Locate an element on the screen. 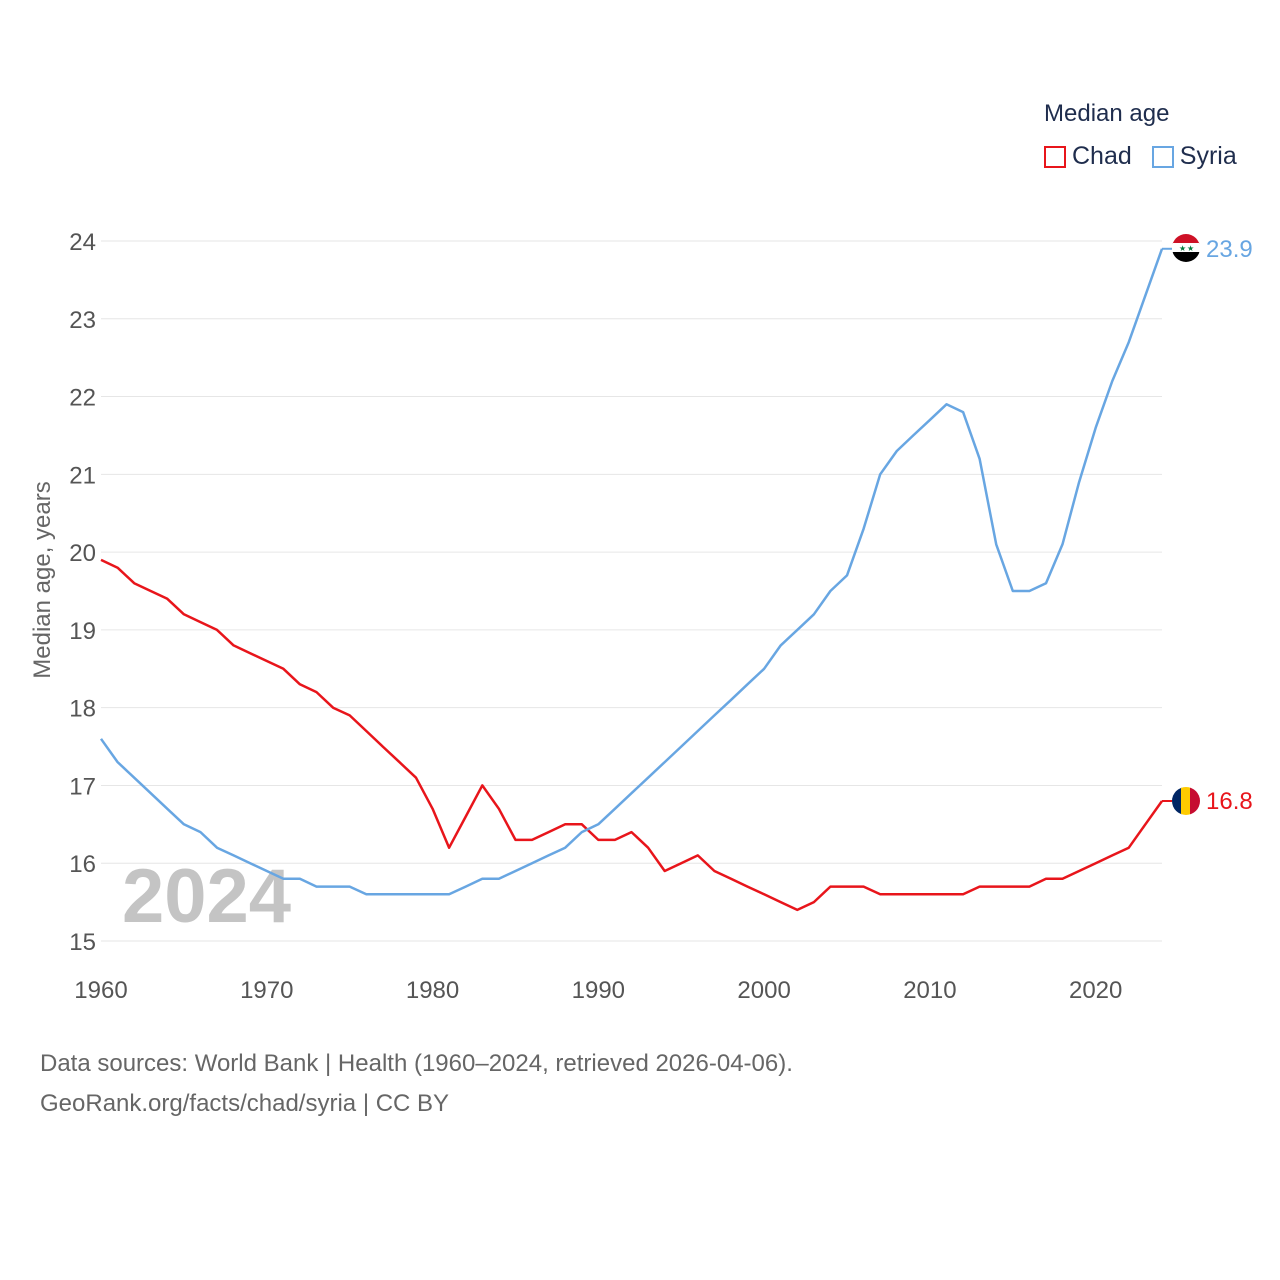 This screenshot has height=1280, width=1280. legend: Chad Syria is located at coordinates (1140, 156).